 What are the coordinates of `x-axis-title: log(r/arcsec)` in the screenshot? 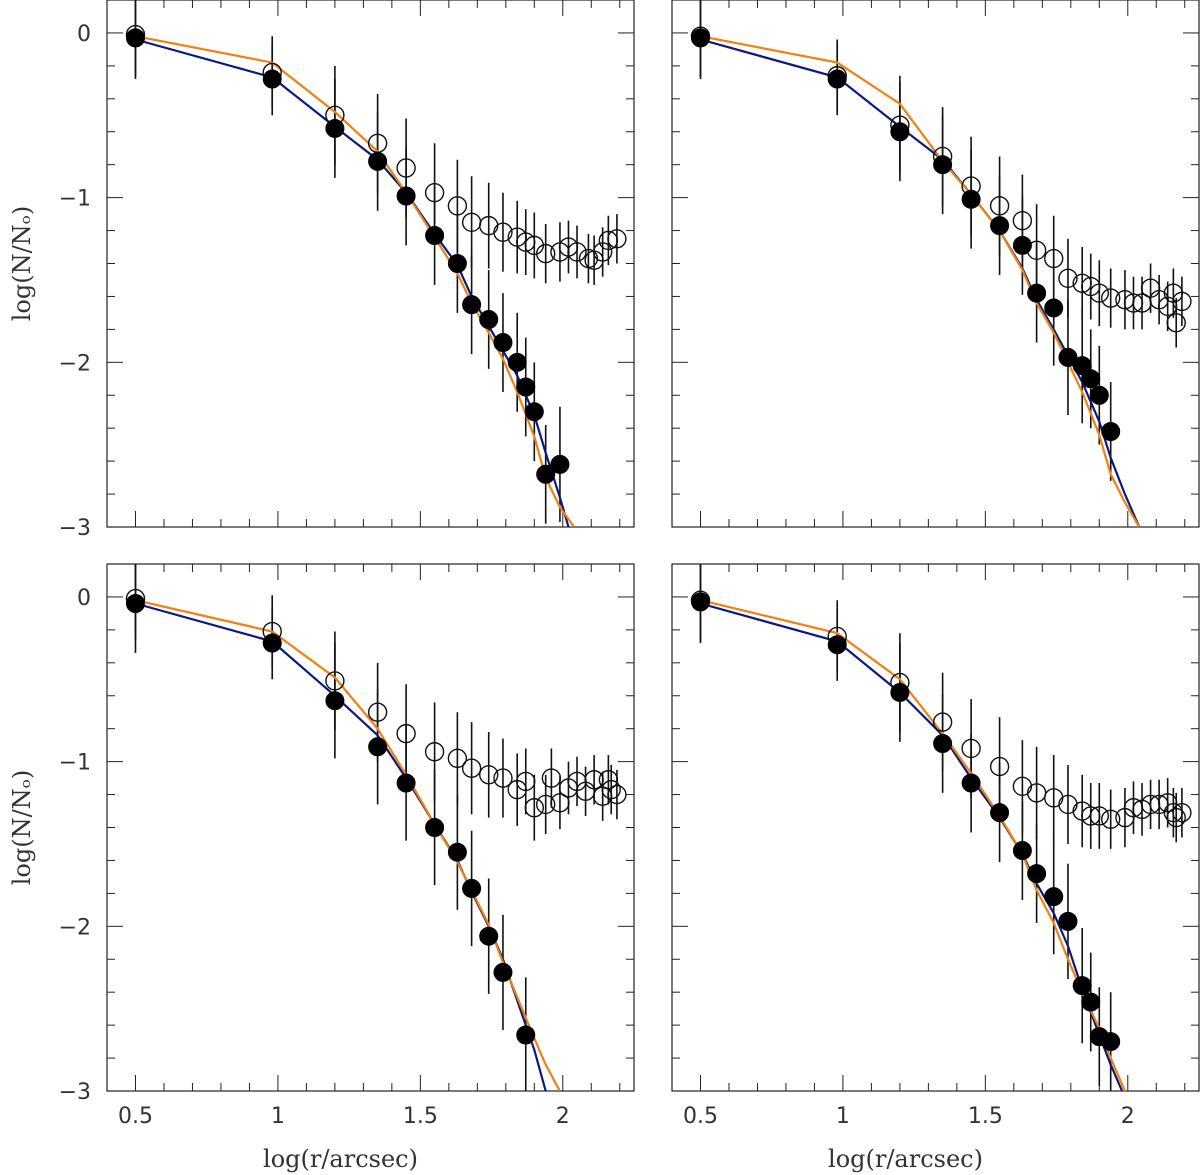 It's located at (340, 1159).